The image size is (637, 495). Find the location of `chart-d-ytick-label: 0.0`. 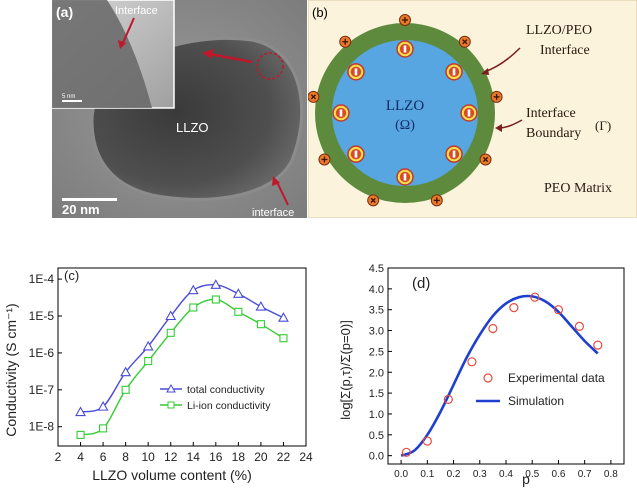

chart-d-ytick-label: 0.0 is located at coordinates (376, 457).